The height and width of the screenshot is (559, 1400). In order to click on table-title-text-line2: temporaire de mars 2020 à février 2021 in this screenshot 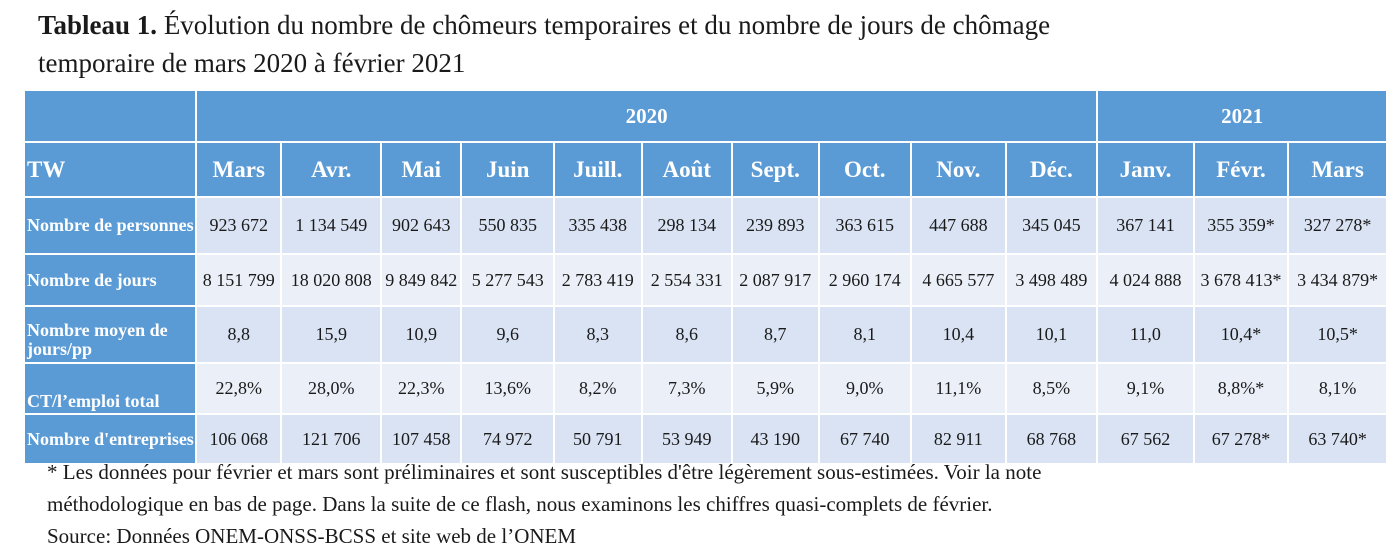, I will do `click(252, 63)`.